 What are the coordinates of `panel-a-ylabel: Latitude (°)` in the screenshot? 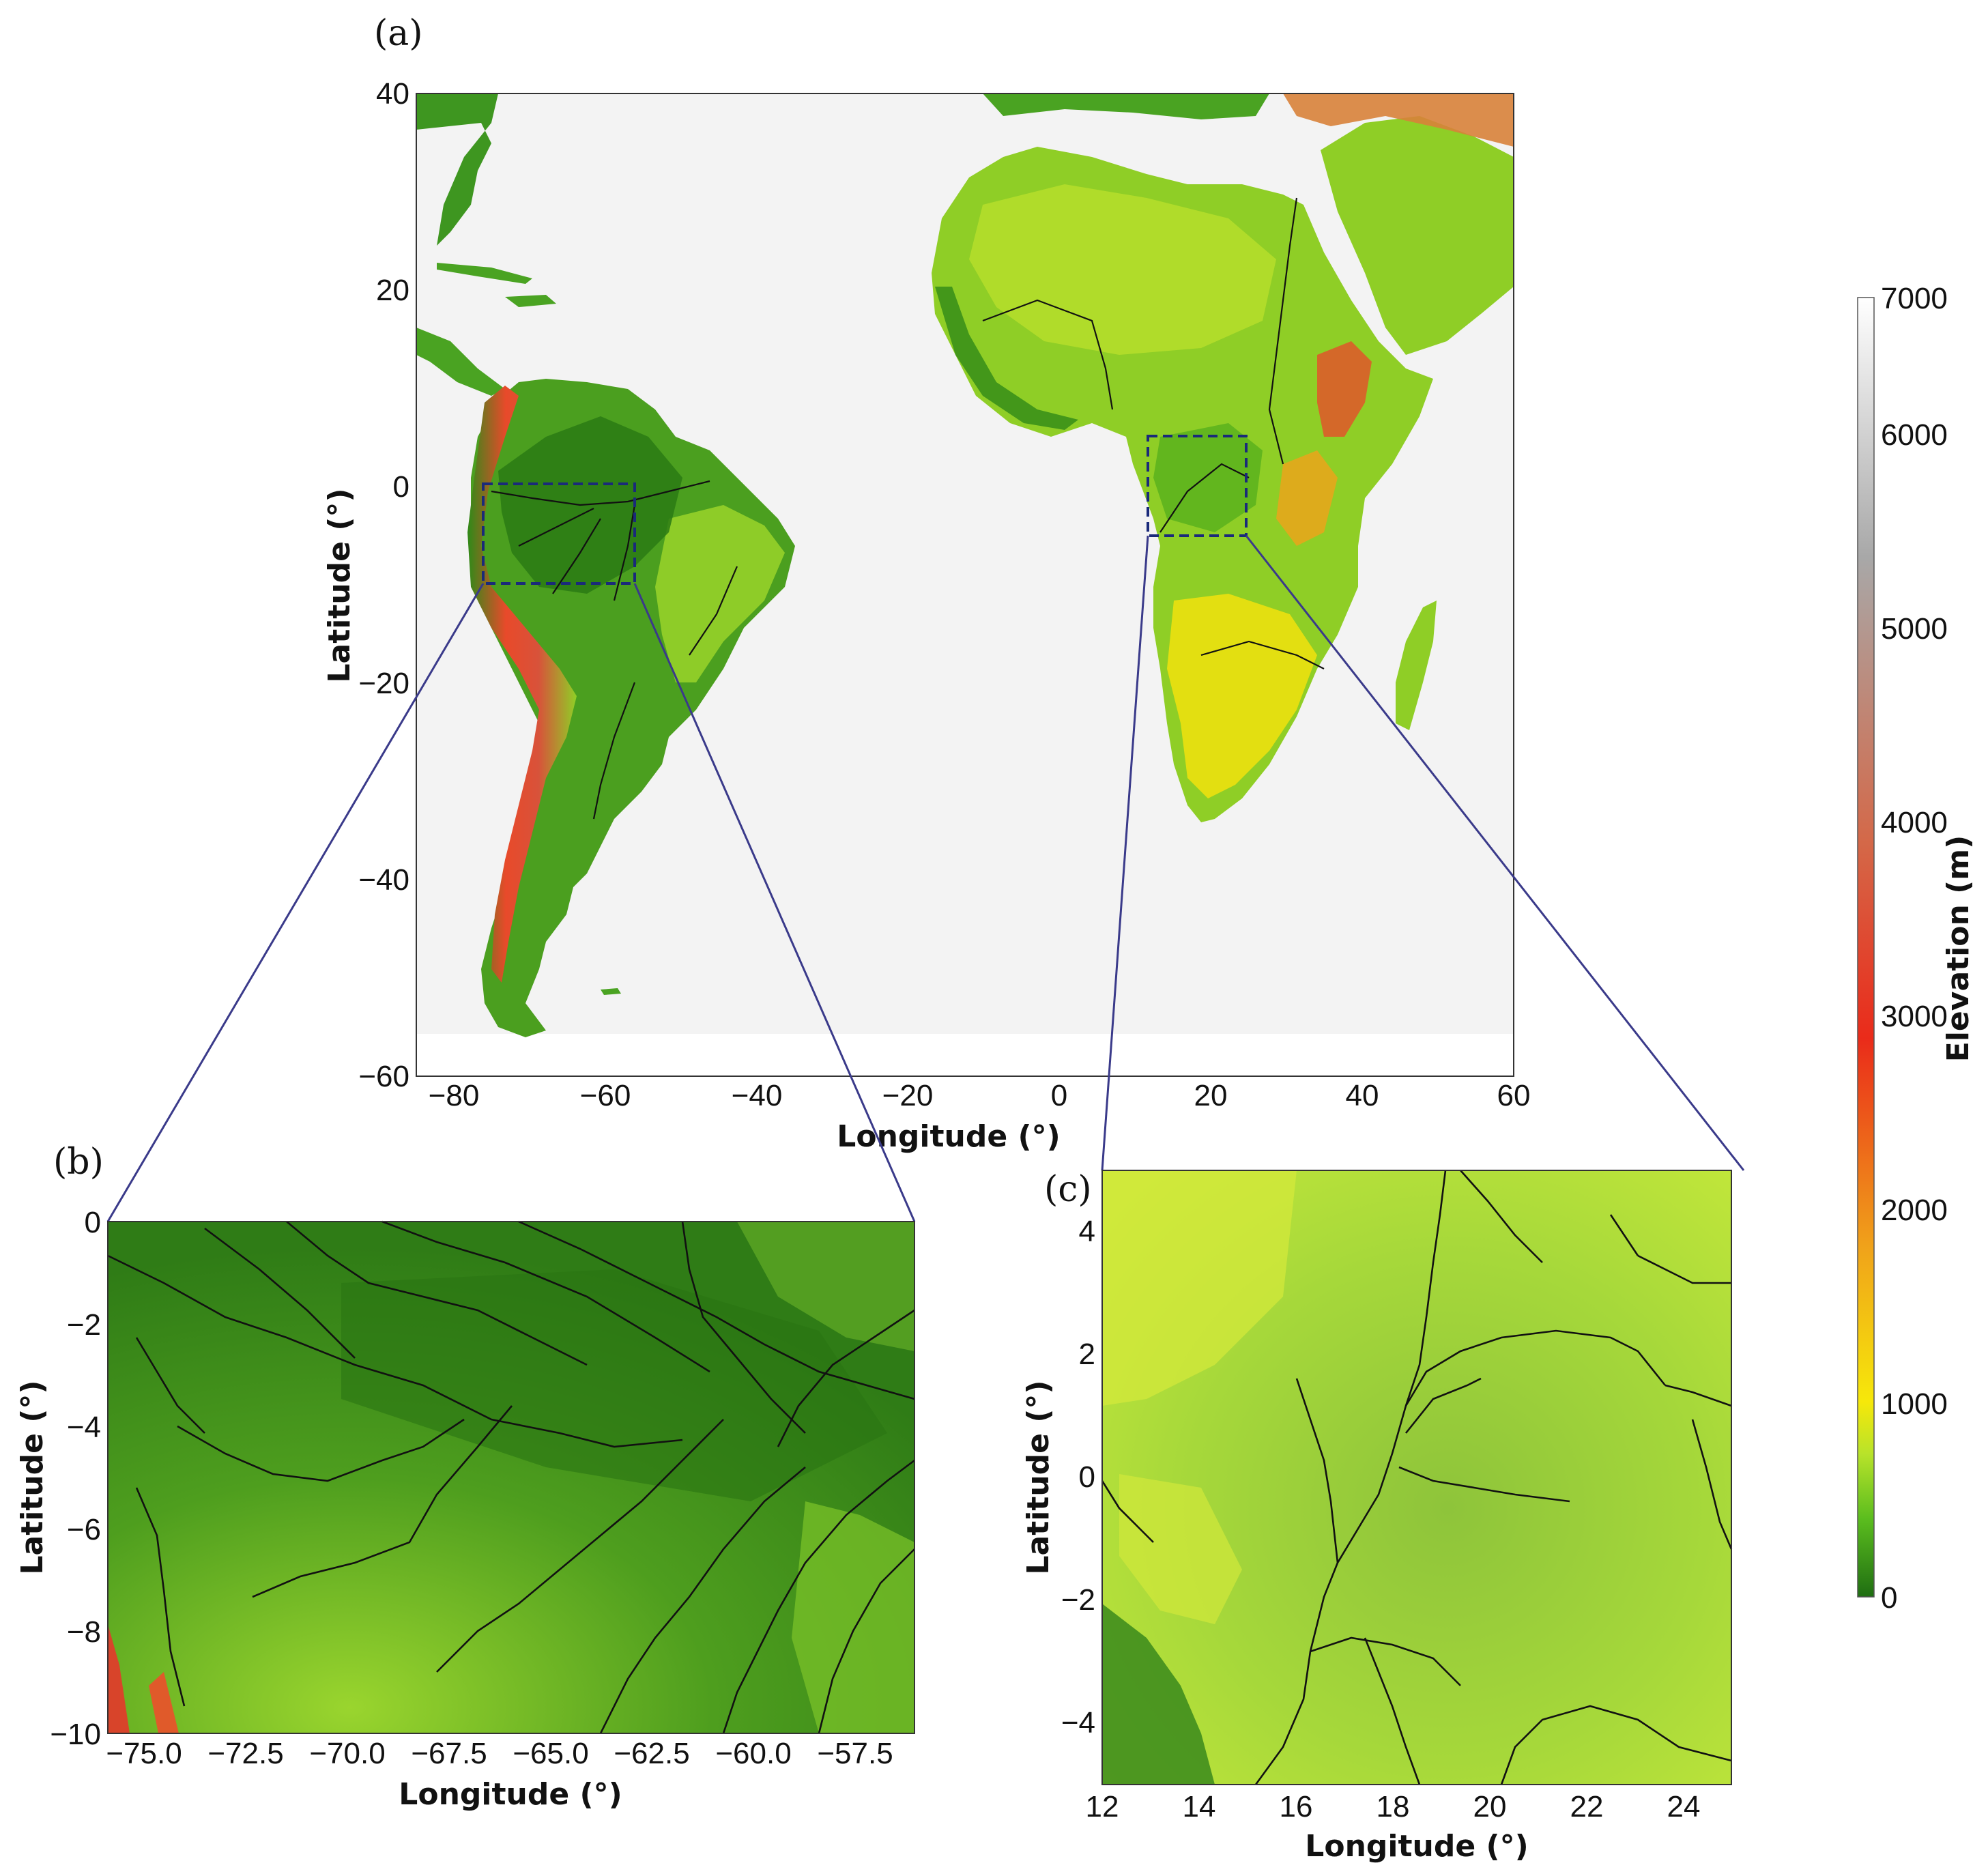 It's located at (340, 585).